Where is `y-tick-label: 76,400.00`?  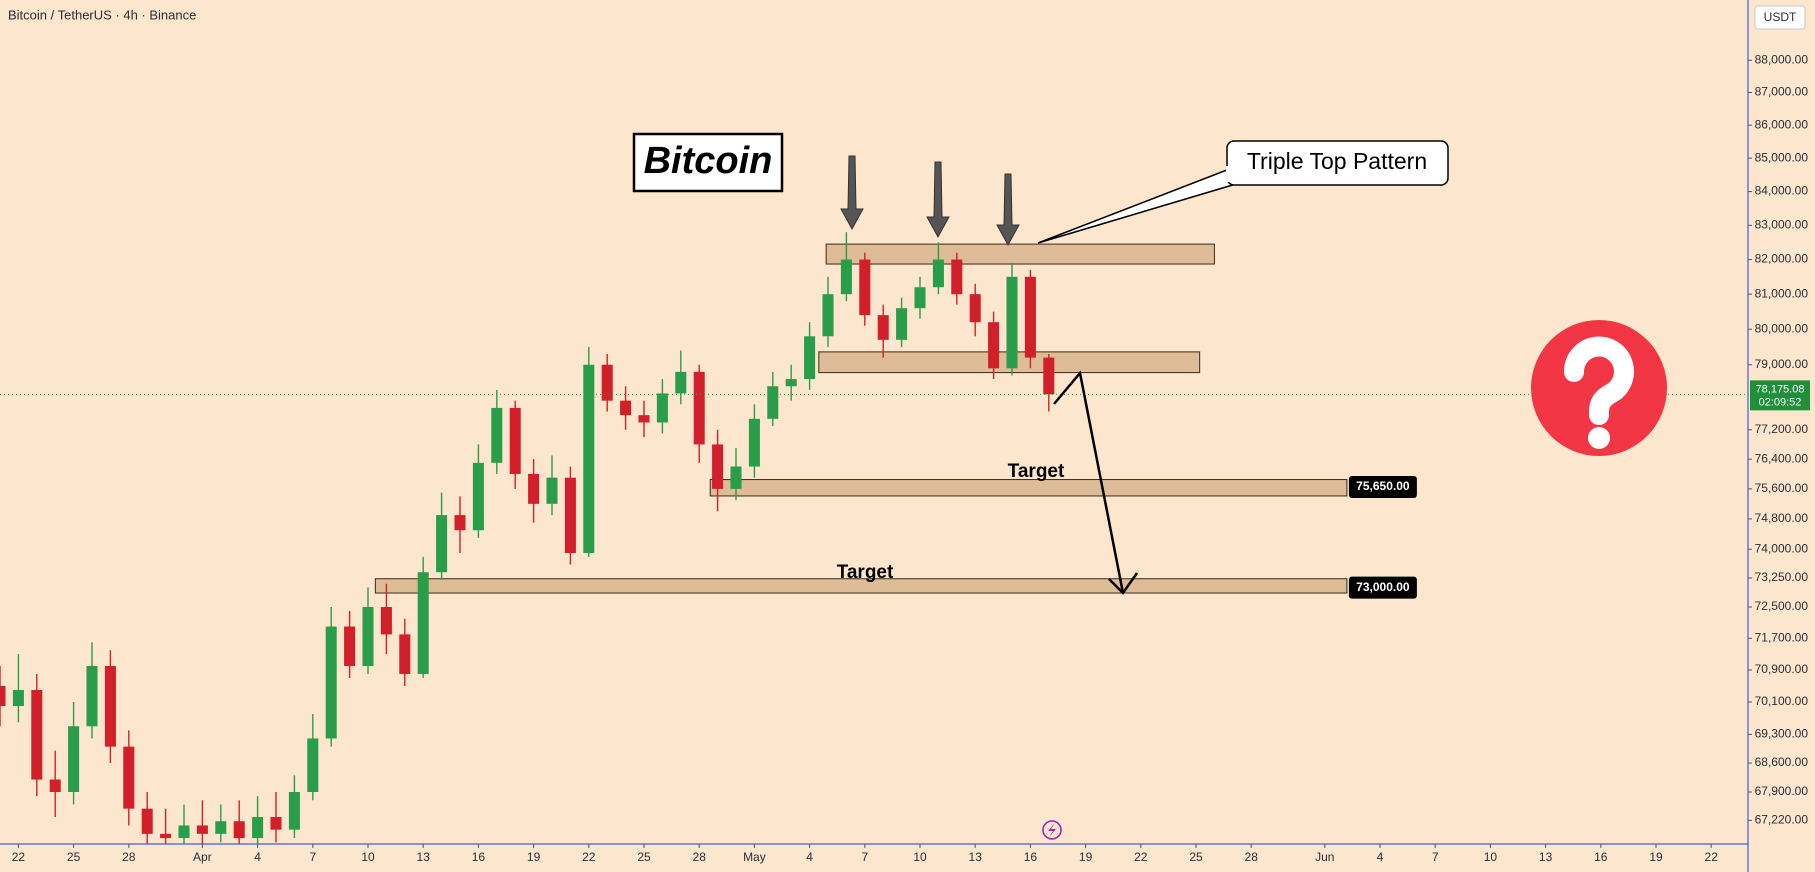
y-tick-label: 76,400.00 is located at coordinates (1782, 458).